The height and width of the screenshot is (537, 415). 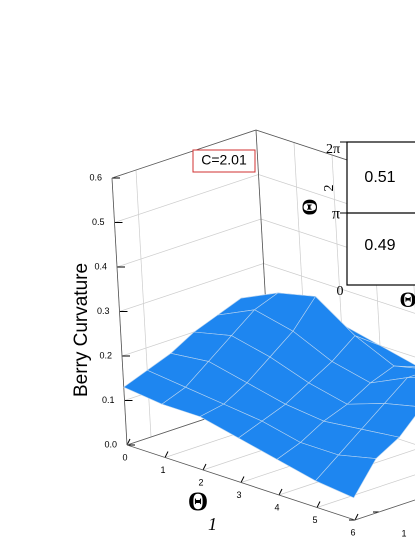 What do you see at coordinates (238, 495) in the screenshot?
I see `x-tick-label: 3` at bounding box center [238, 495].